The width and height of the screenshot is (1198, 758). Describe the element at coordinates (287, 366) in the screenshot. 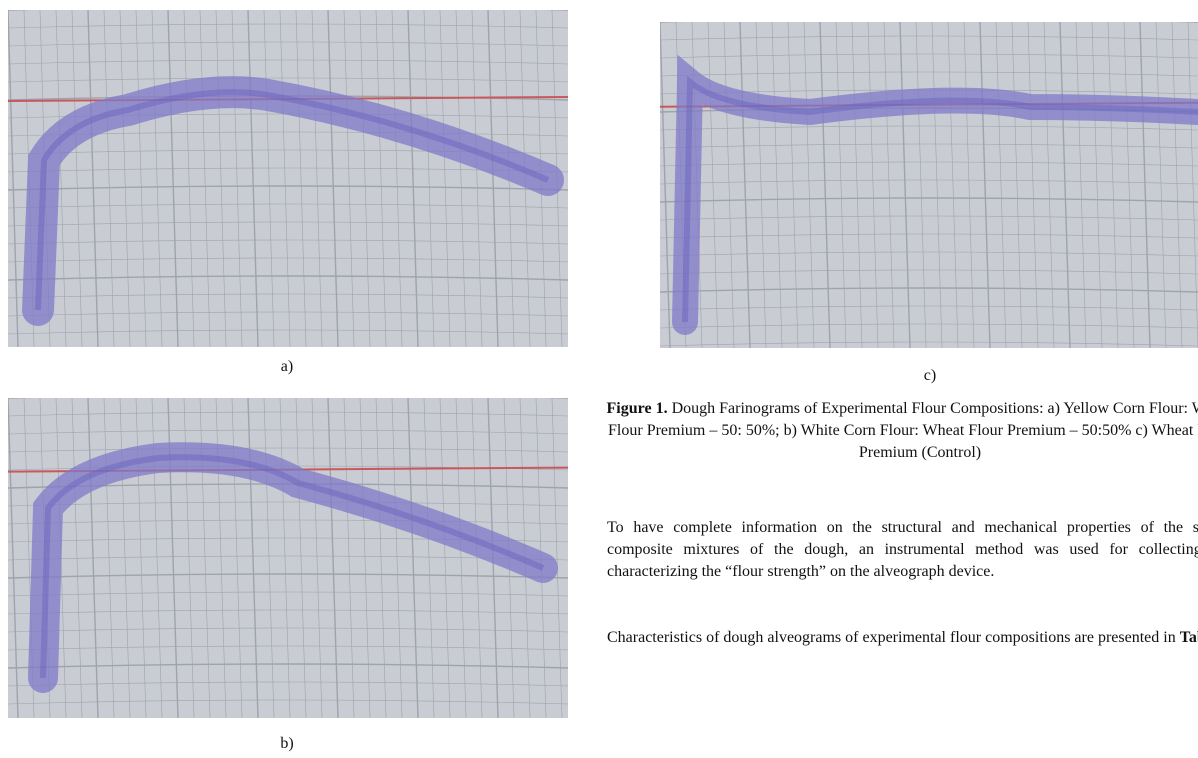

I see `figure-label: a)` at that location.